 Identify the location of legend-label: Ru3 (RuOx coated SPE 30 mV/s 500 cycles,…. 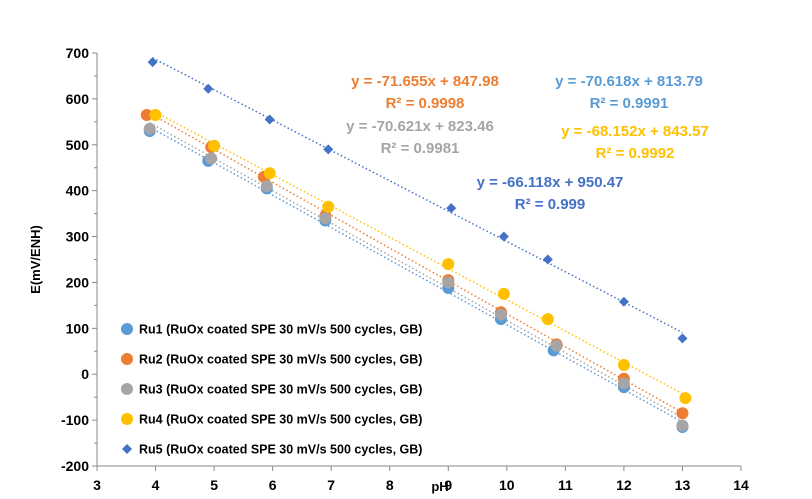
(280, 390).